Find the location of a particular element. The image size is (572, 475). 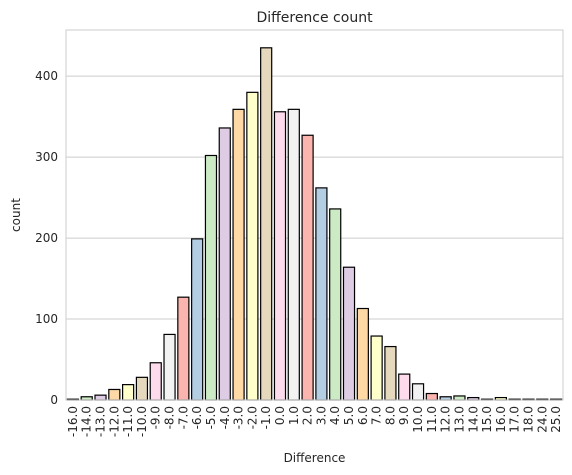

chart-title: Difference count is located at coordinates (314, 18).